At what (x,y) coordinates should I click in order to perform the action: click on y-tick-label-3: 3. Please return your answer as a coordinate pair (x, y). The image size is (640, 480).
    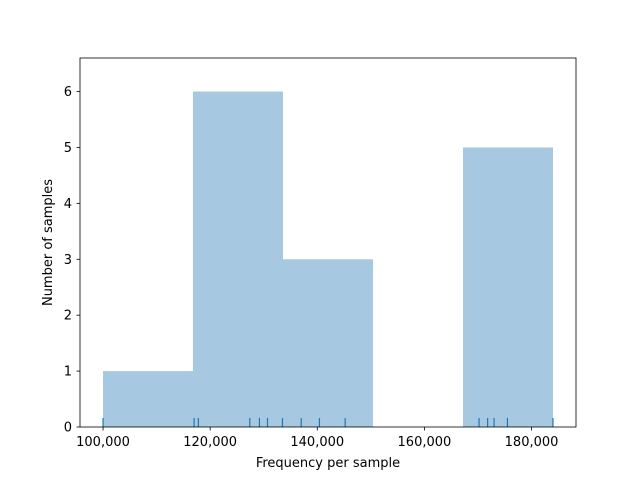
    Looking at the image, I should click on (68, 260).